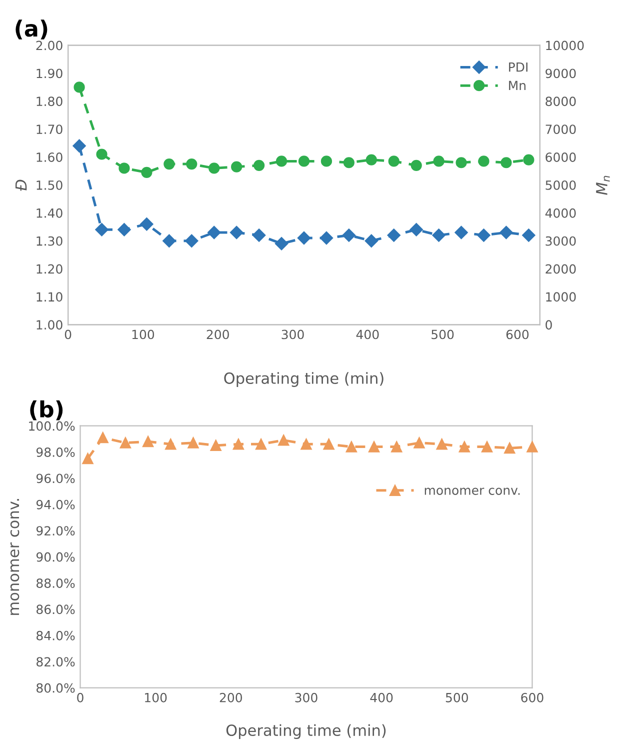 This screenshot has width=642, height=755. Describe the element at coordinates (49, 241) in the screenshot. I see `y-tick-label: 1.30` at that location.